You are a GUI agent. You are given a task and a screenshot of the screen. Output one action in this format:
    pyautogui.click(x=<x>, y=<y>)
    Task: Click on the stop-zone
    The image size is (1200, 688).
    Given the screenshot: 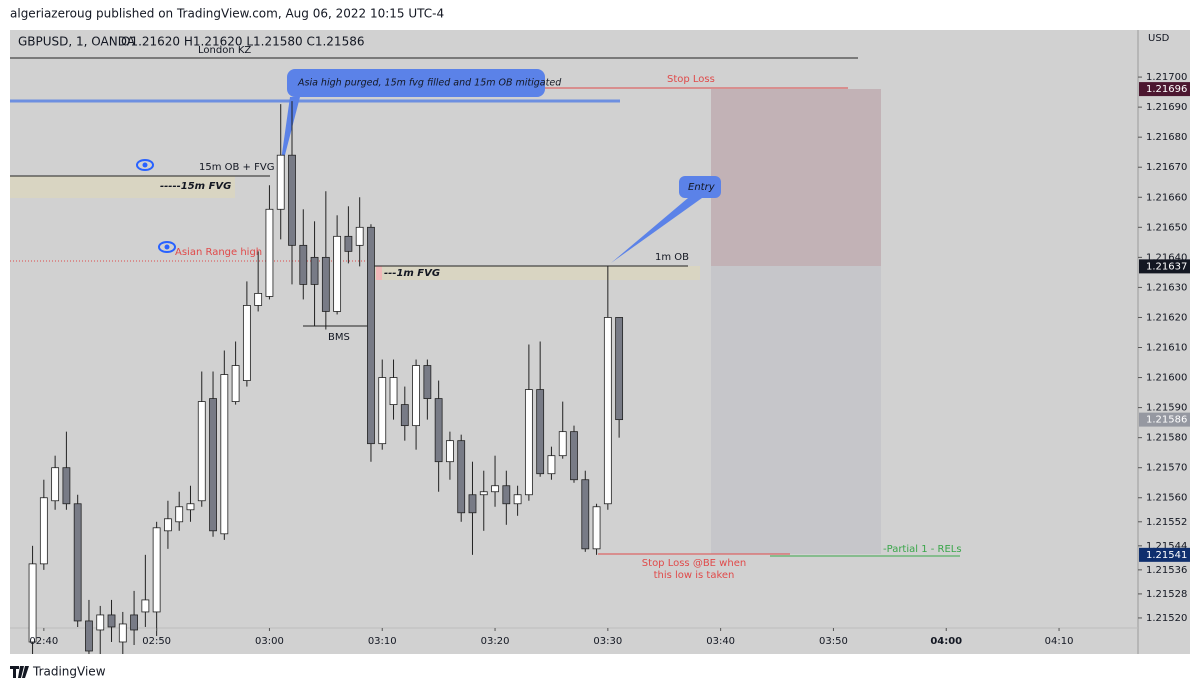 What is the action you would take?
    pyautogui.click(x=796, y=177)
    